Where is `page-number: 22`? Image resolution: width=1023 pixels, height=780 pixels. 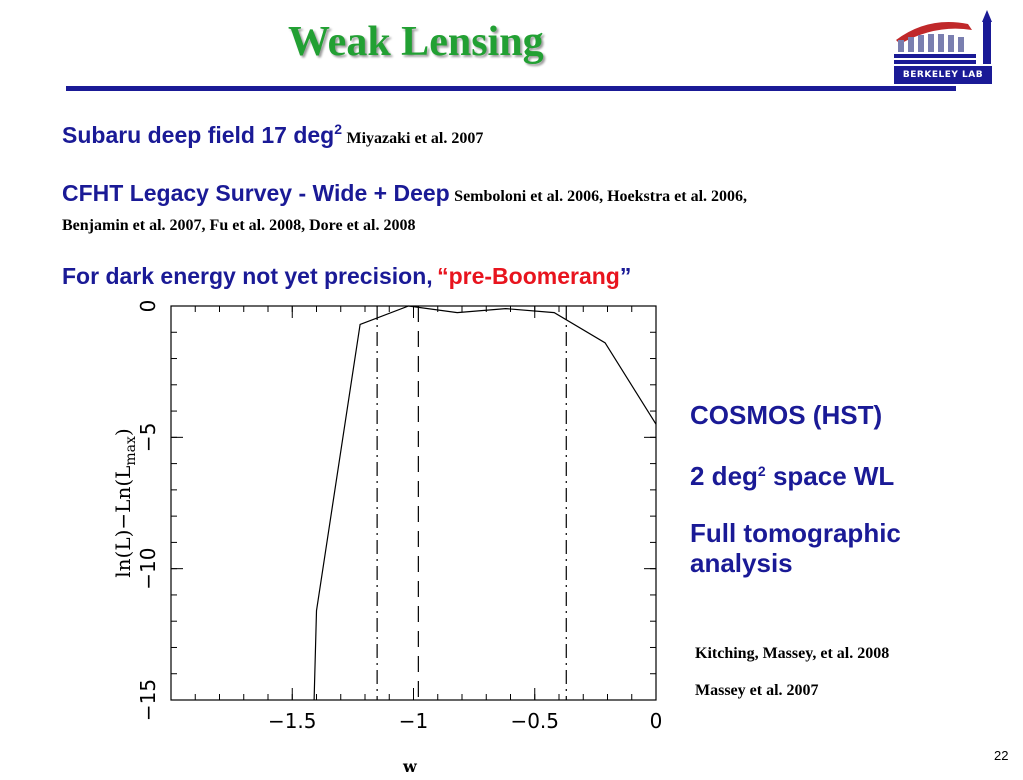 page-number: 22 is located at coordinates (1001, 755).